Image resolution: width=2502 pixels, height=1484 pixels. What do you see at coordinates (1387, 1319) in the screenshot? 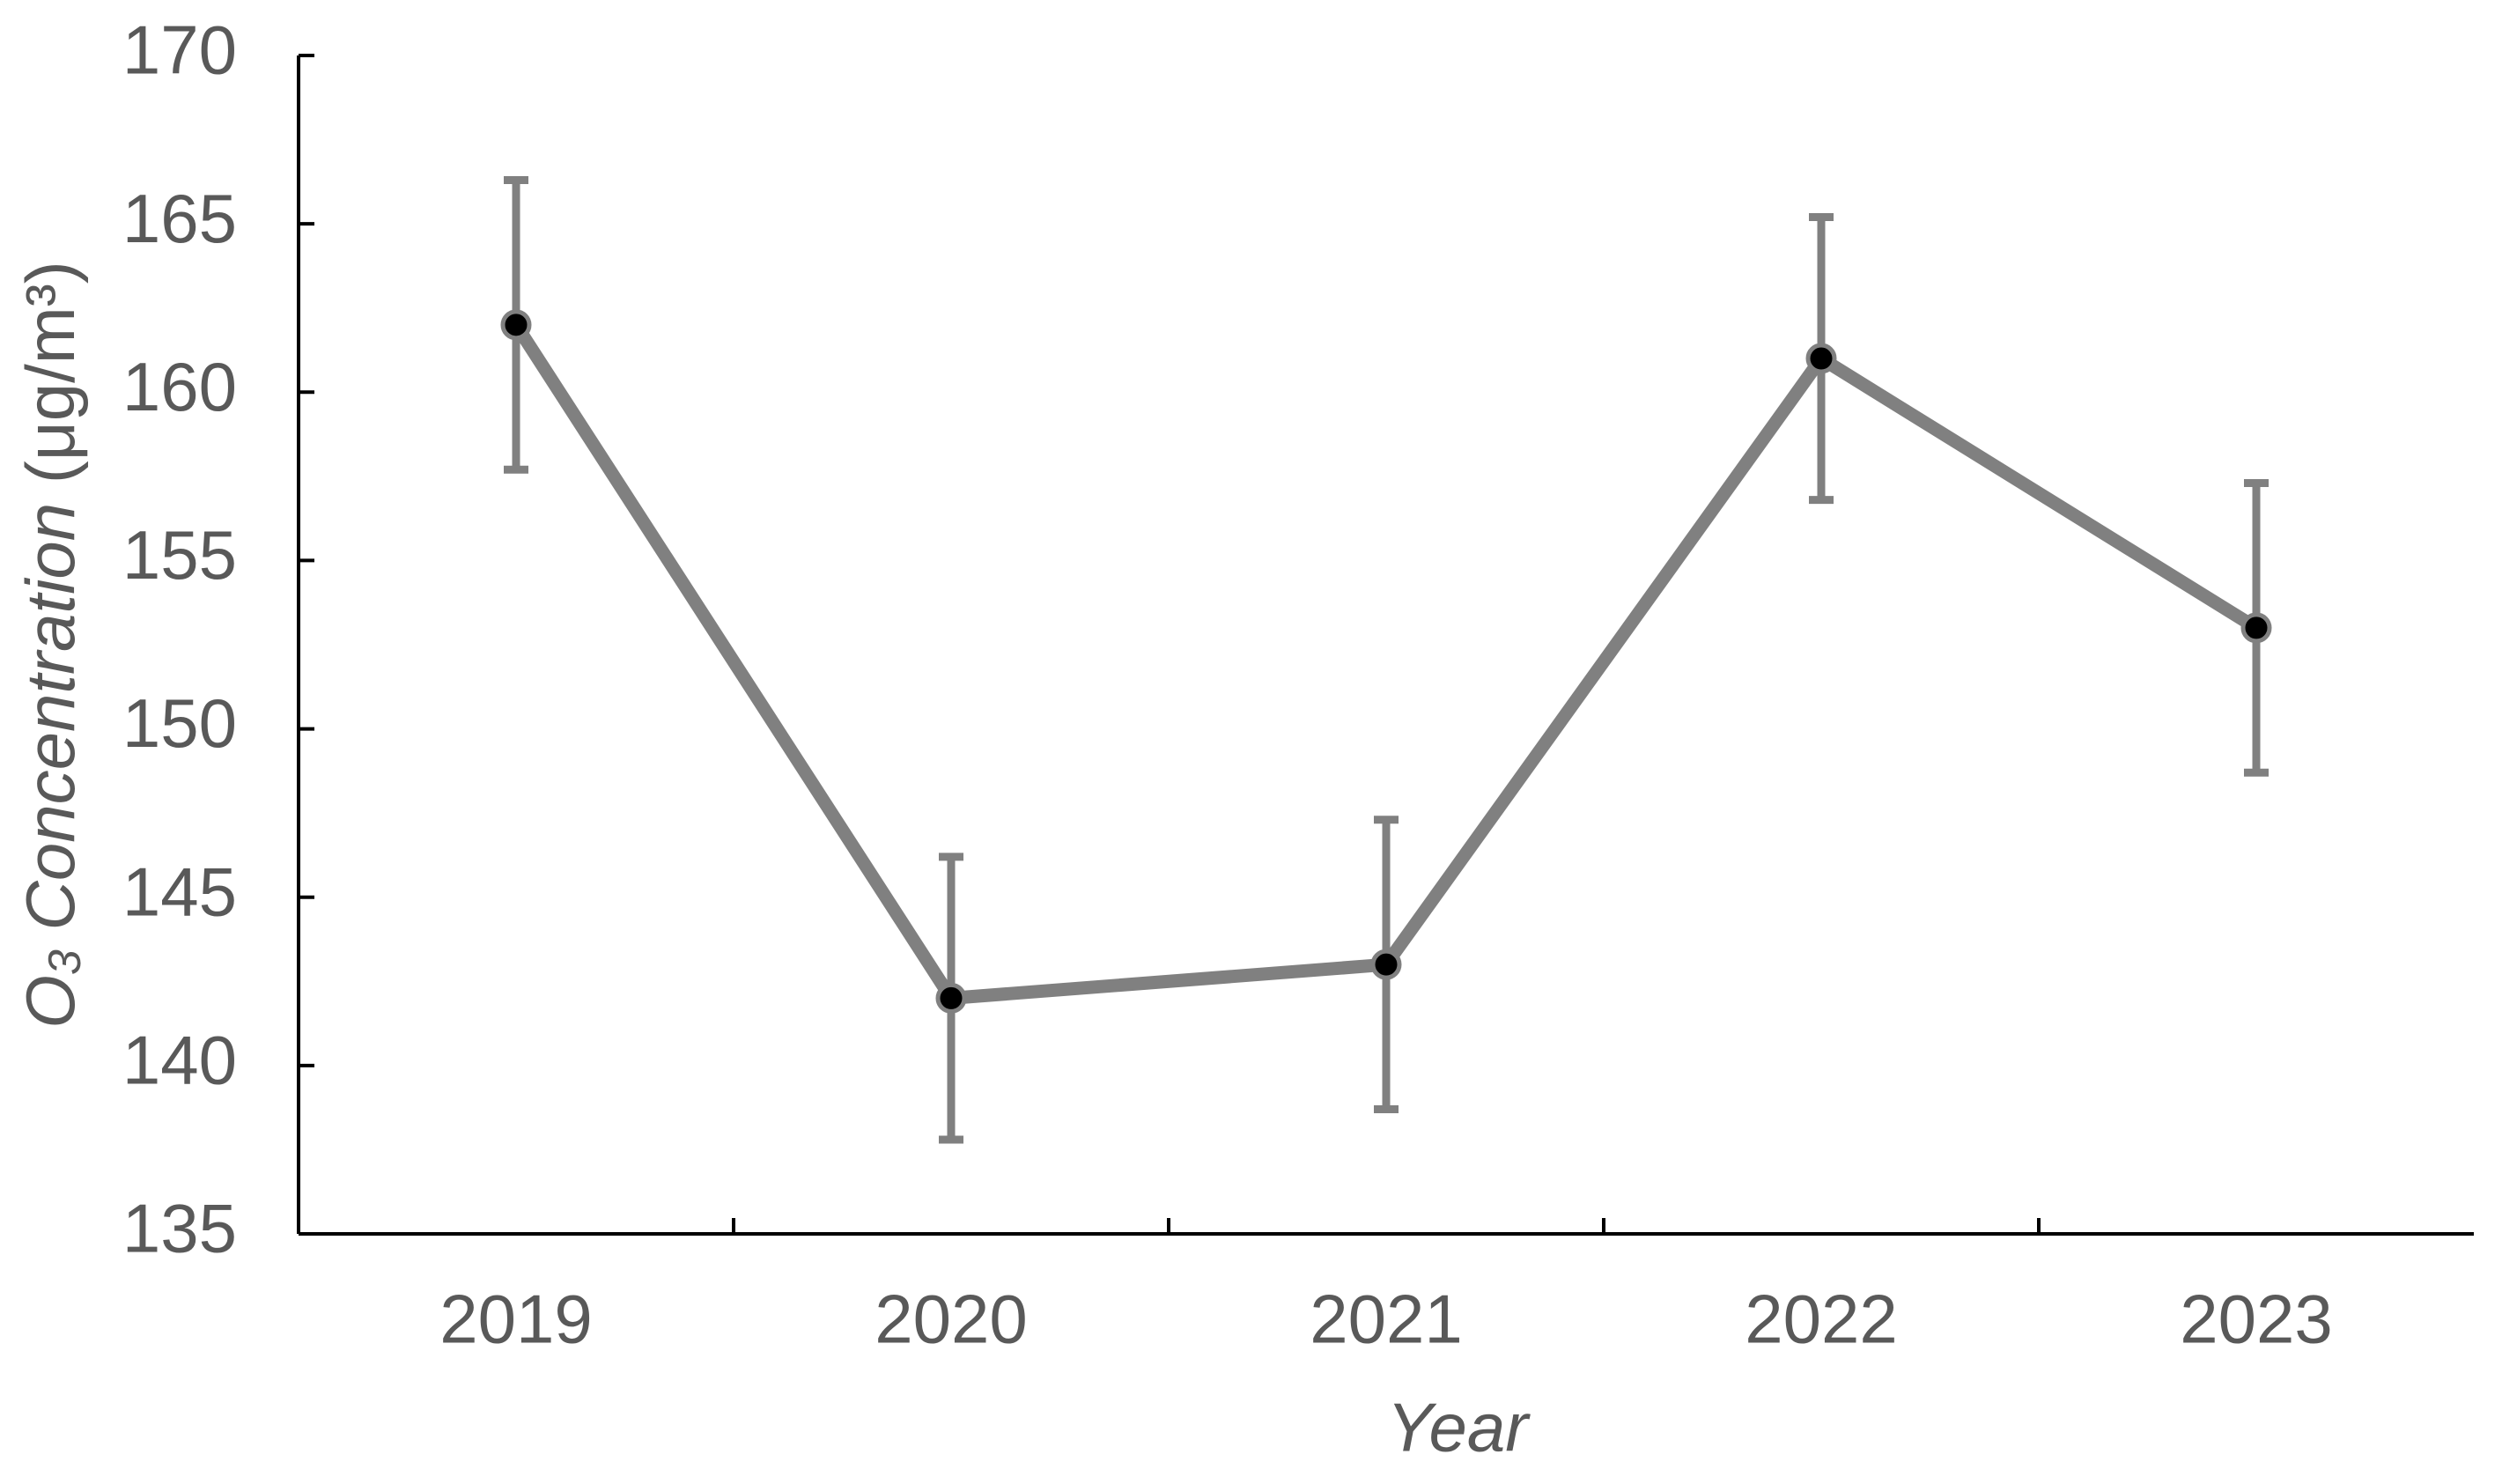
I see `x-tick-label: 2021` at bounding box center [1387, 1319].